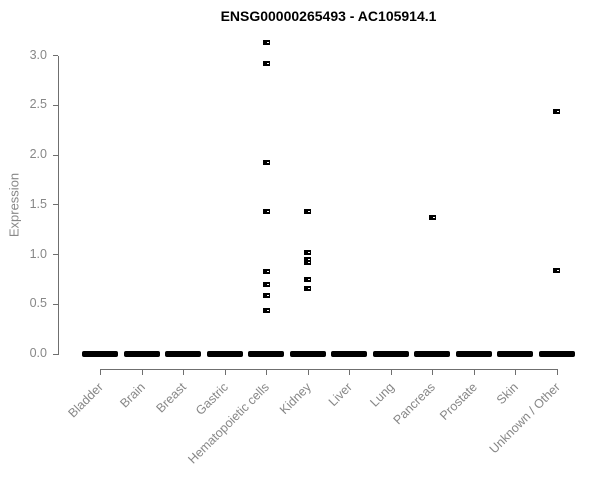 This screenshot has height=500, width=600. I want to click on y-tick-label: 1.5, so click(38, 203).